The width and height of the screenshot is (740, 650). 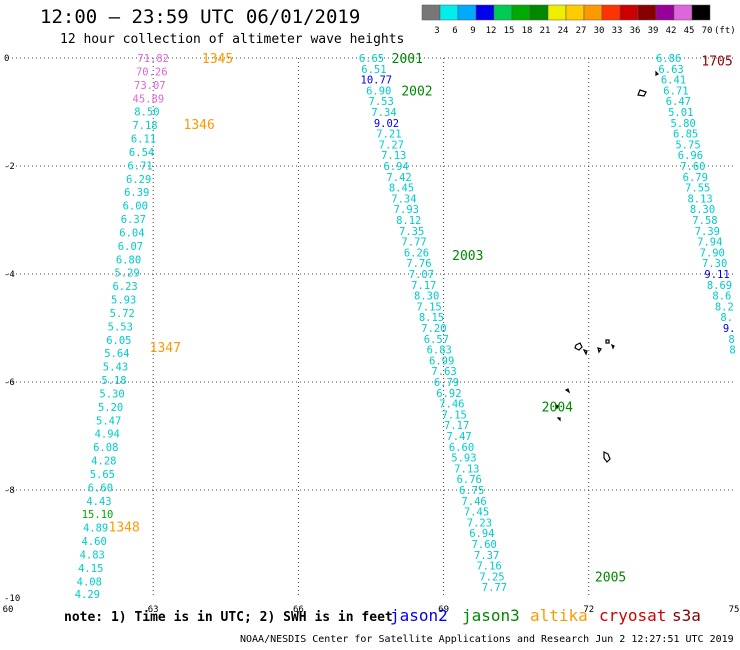 What do you see at coordinates (135, 206) in the screenshot?
I see `wave-height-point: 6.00` at bounding box center [135, 206].